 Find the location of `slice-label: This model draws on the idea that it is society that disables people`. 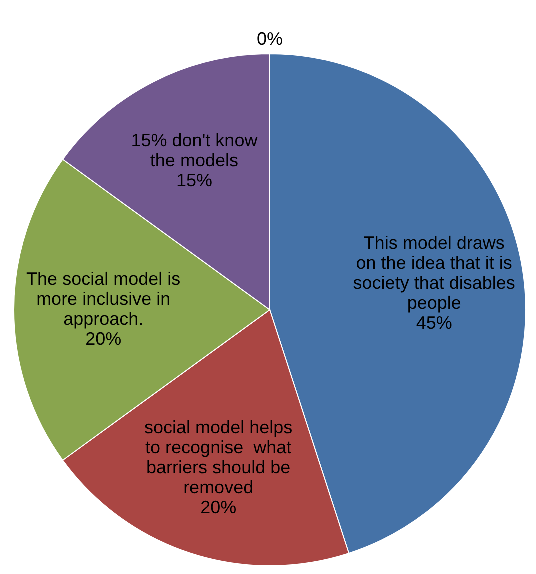

slice-label: This model draws on the idea that it is society that disables people is located at coordinates (434, 272).